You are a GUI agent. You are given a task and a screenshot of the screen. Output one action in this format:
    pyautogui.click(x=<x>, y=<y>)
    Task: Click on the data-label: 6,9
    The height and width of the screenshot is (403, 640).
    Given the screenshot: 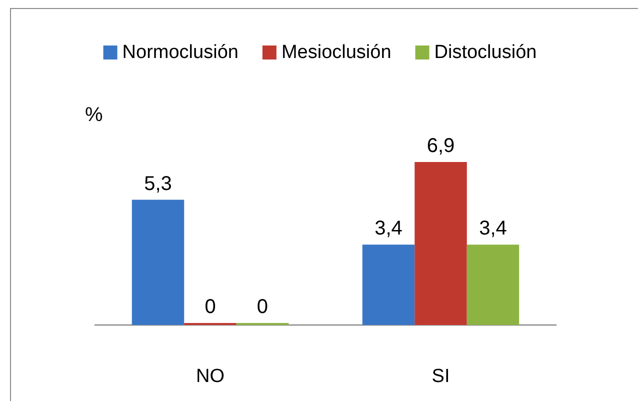 What is the action you would take?
    pyautogui.click(x=440, y=146)
    